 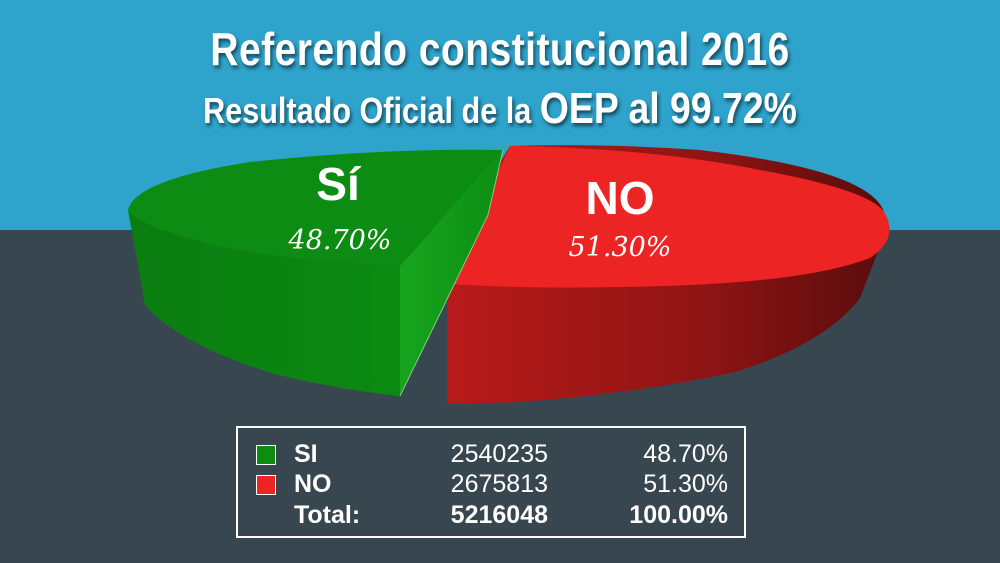 I want to click on slice-label-no: NO, so click(x=620, y=198).